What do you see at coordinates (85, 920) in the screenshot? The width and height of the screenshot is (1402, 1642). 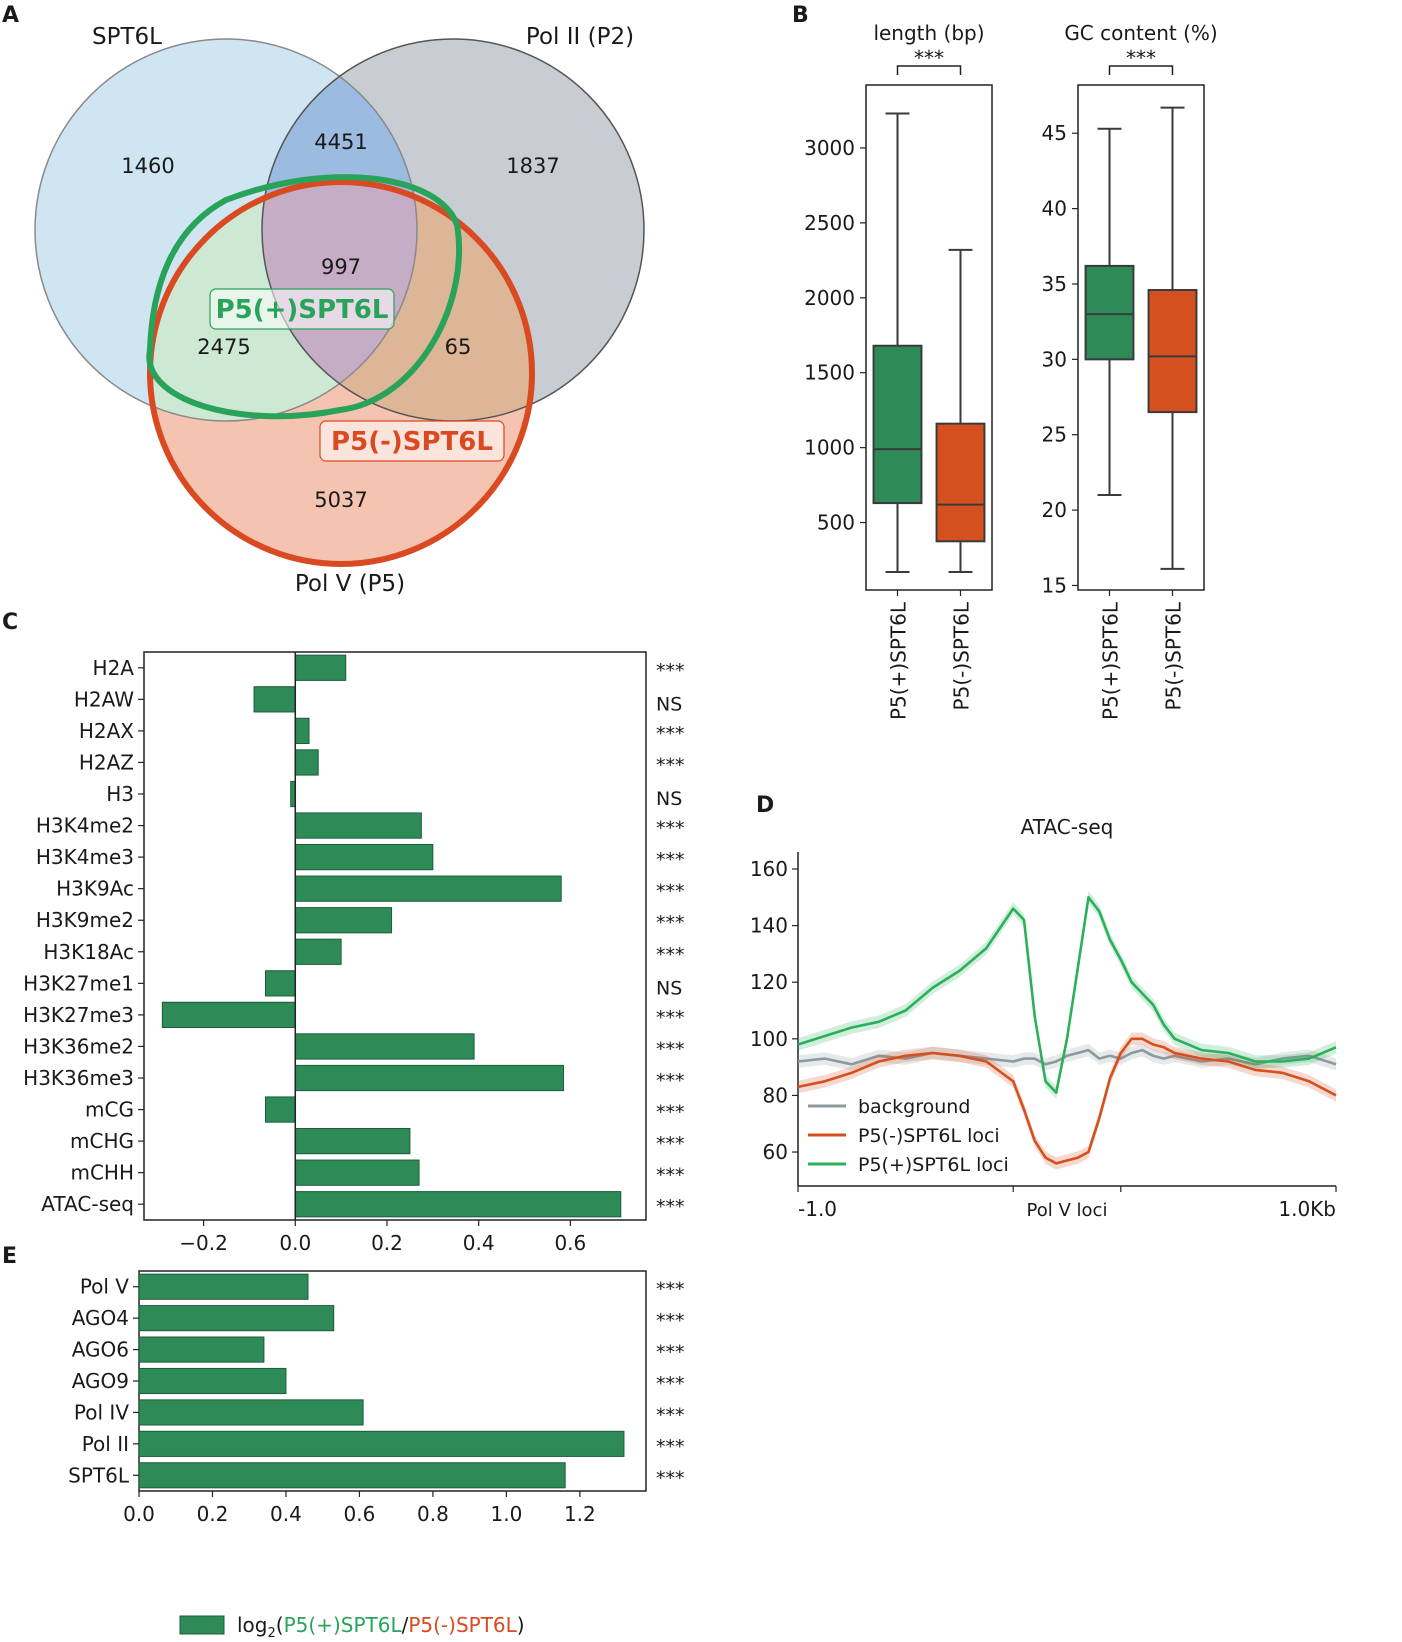 I see `y-tick-label: H3K9me2` at bounding box center [85, 920].